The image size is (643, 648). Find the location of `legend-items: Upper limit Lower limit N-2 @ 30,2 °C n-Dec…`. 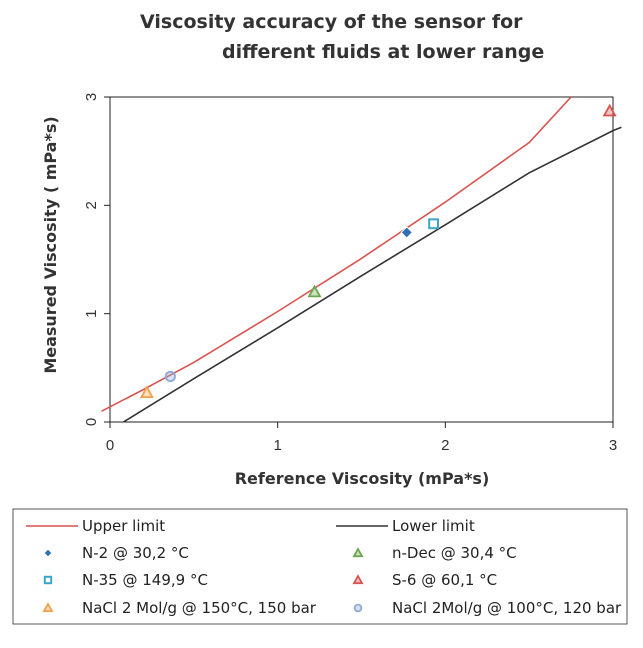

legend-items: Upper limit Lower limit N-2 @ 30,2 °C n-Dec… is located at coordinates (324, 567).